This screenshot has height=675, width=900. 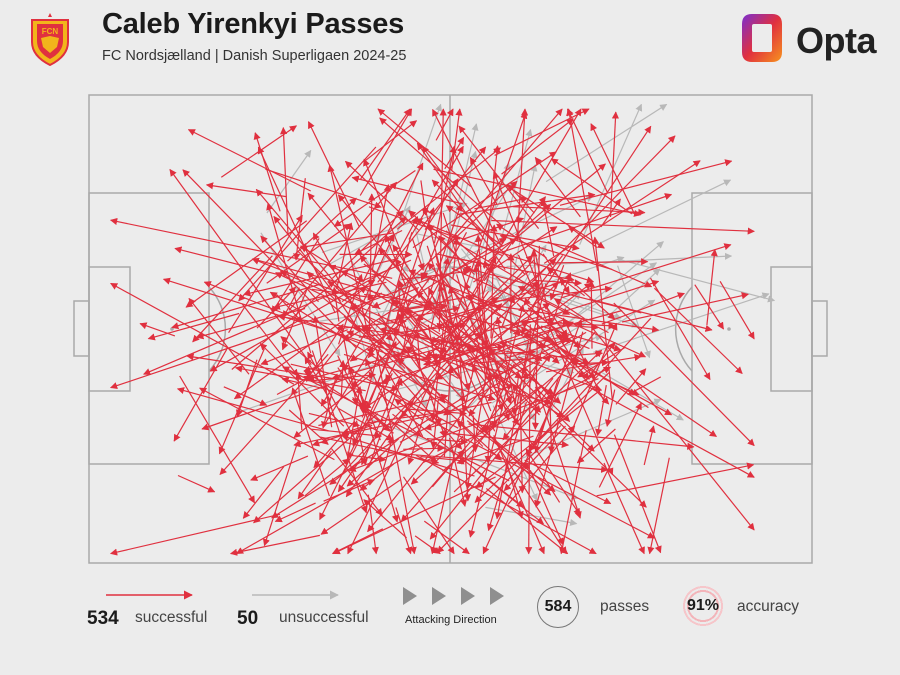 What do you see at coordinates (248, 618) in the screenshot?
I see `unsuccessful-count: 50` at bounding box center [248, 618].